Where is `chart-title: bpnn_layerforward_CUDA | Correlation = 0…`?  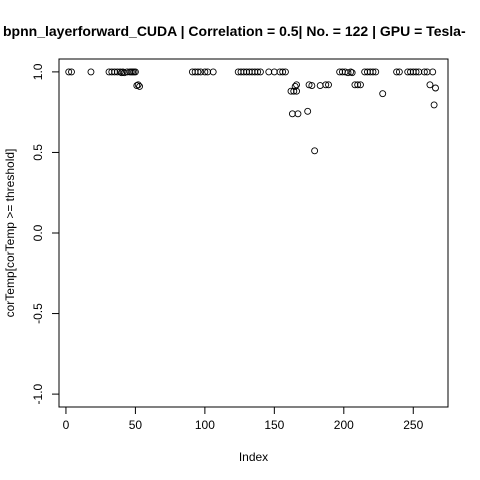 chart-title: bpnn_layerforward_CUDA | Correlation = 0… is located at coordinates (234, 31).